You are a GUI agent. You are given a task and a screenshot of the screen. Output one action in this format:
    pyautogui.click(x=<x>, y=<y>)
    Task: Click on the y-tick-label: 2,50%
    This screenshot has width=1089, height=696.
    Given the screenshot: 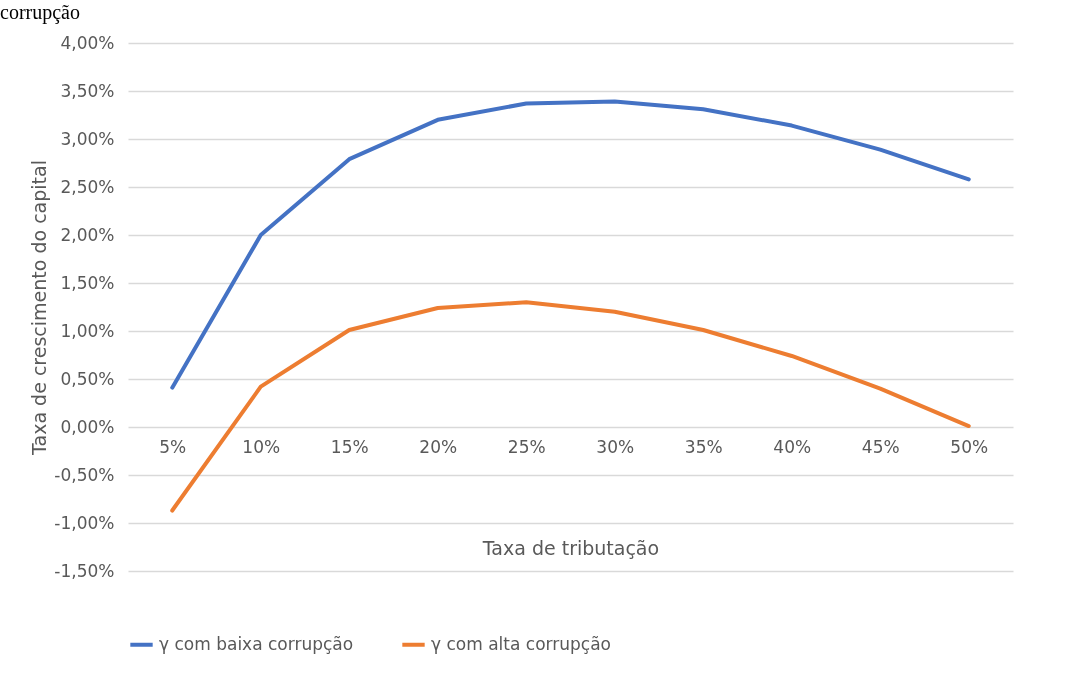 What is the action you would take?
    pyautogui.click(x=87, y=186)
    